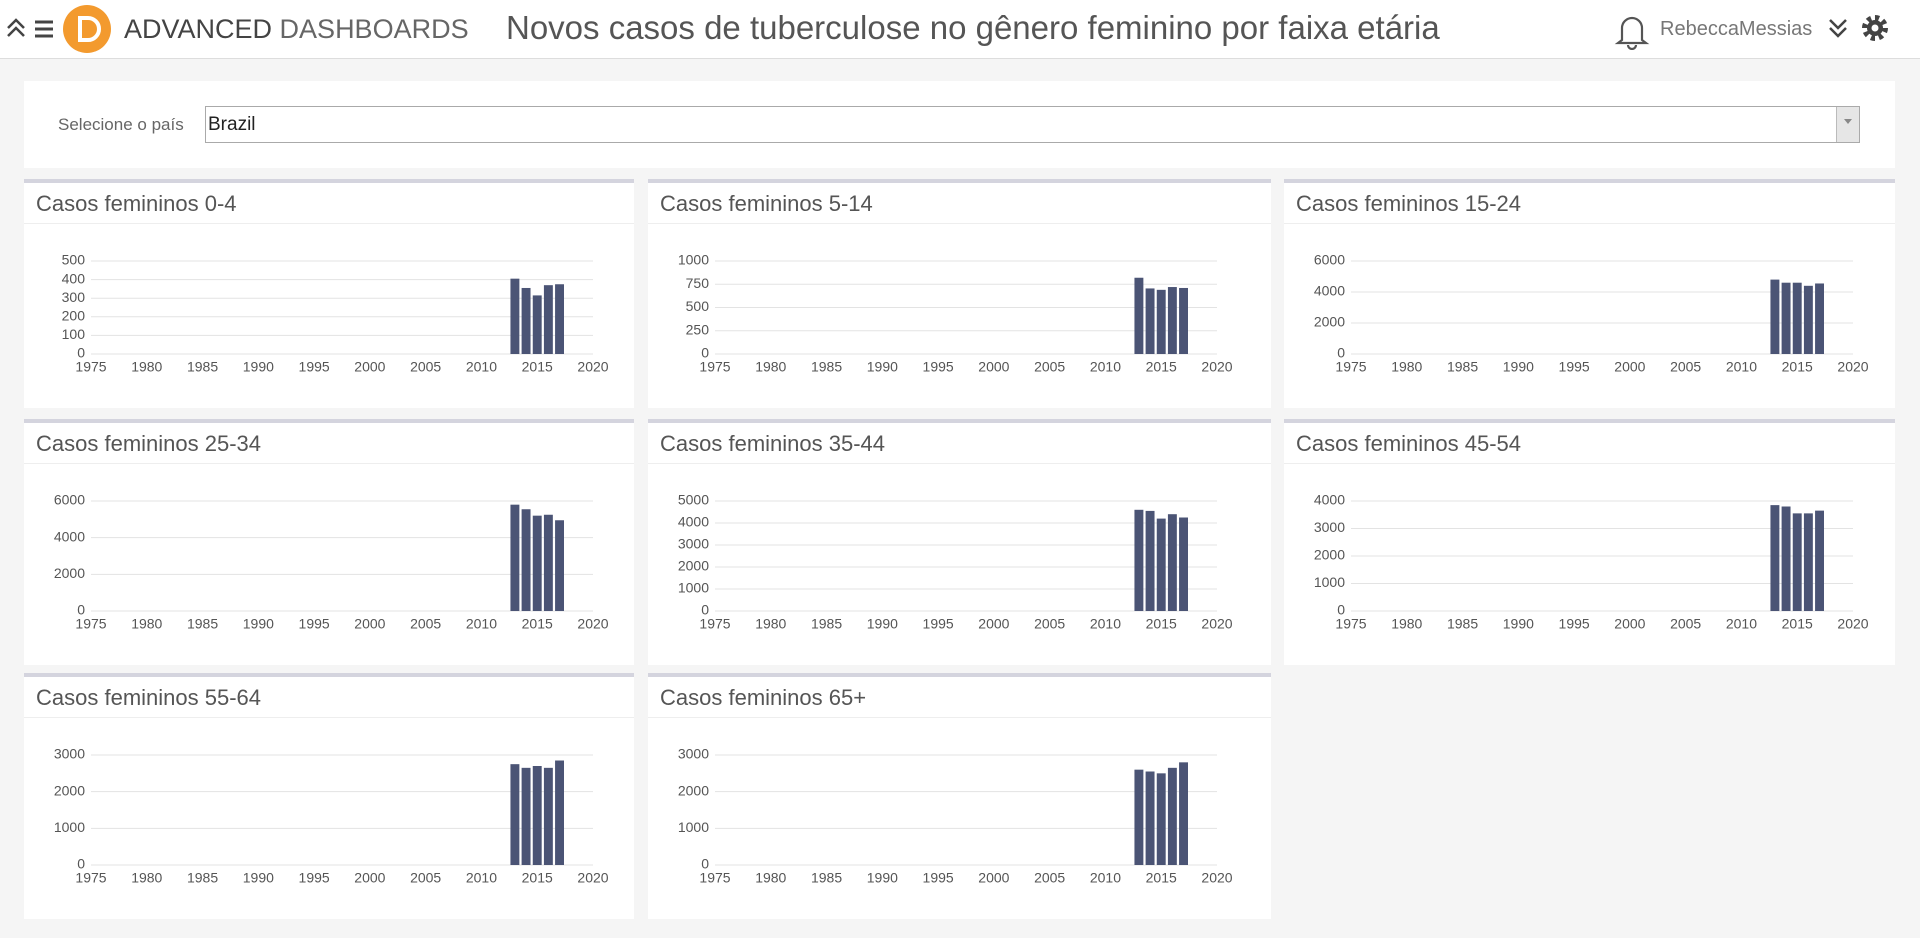 The width and height of the screenshot is (1920, 938). What do you see at coordinates (296, 29) in the screenshot?
I see `brand: ADVANCED DASHBOARDS` at bounding box center [296, 29].